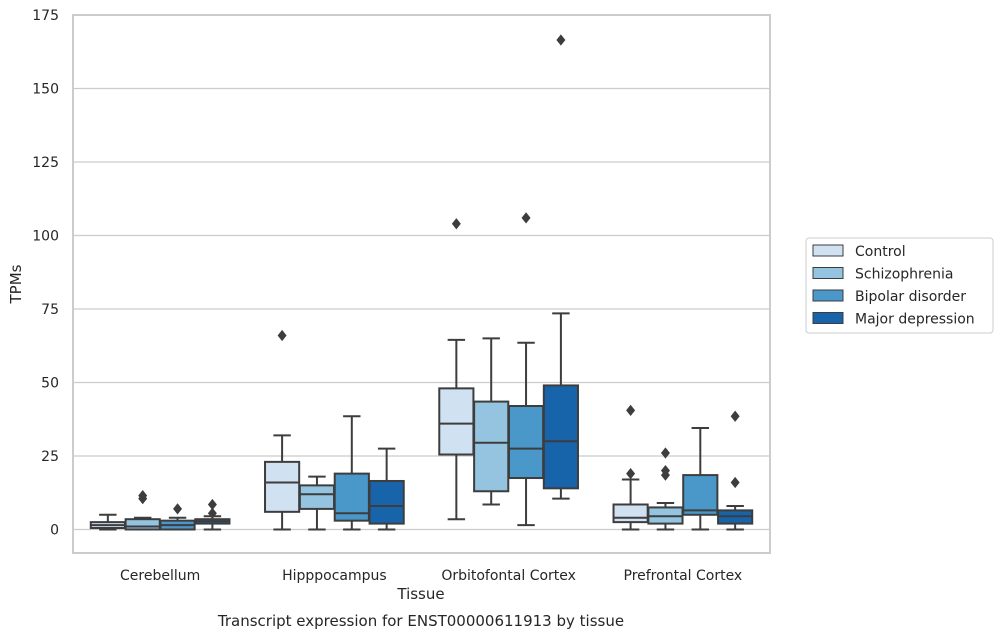 This screenshot has width=1002, height=640. Describe the element at coordinates (50, 310) in the screenshot. I see `y-tick-label: 75` at that location.